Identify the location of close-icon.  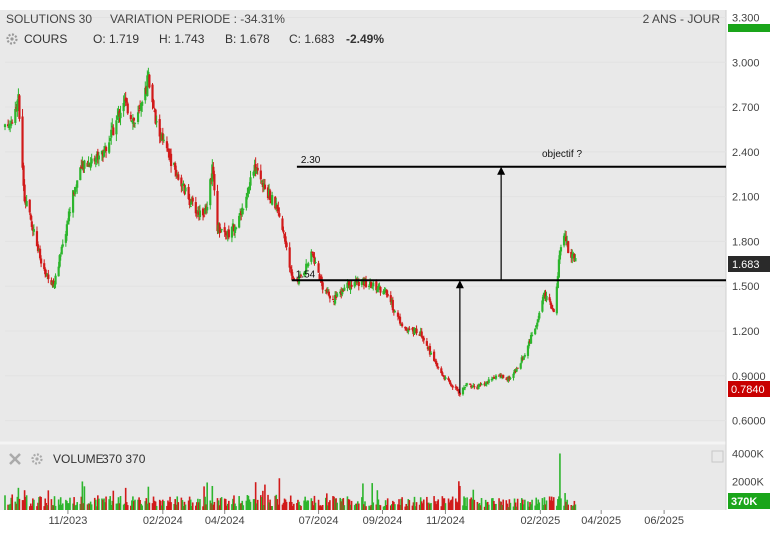
(15, 459).